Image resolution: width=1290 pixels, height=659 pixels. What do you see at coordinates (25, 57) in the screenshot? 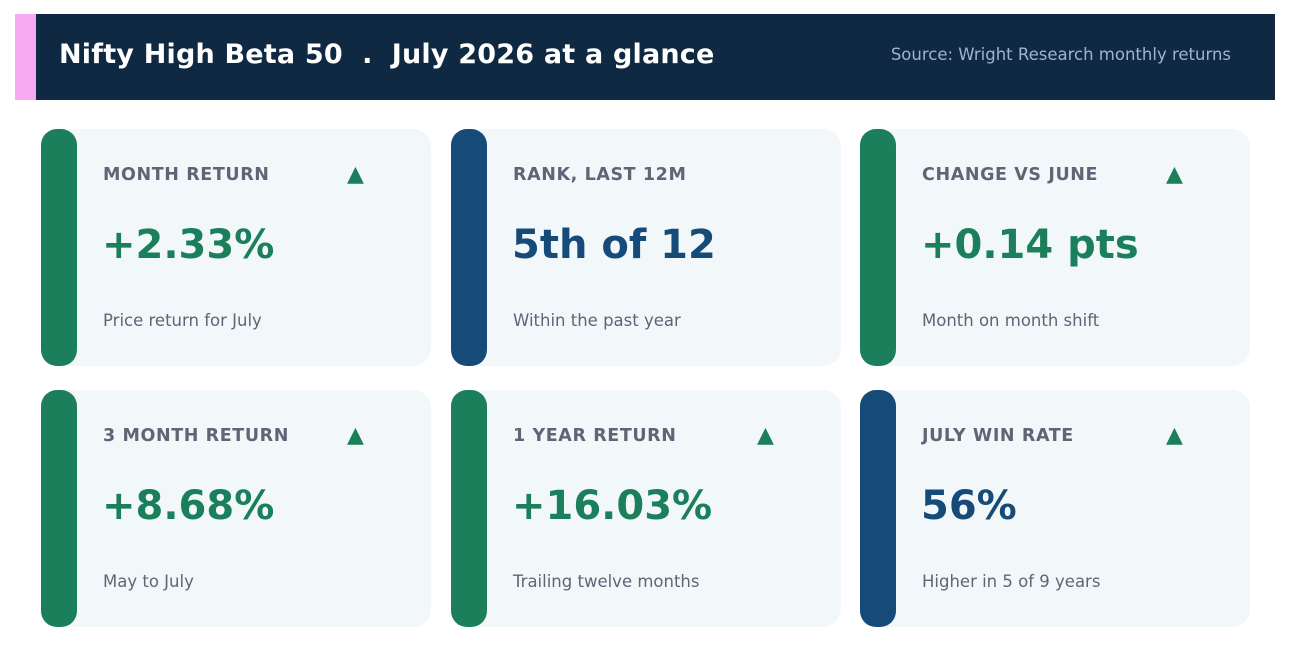
I see `header-accent-bar` at bounding box center [25, 57].